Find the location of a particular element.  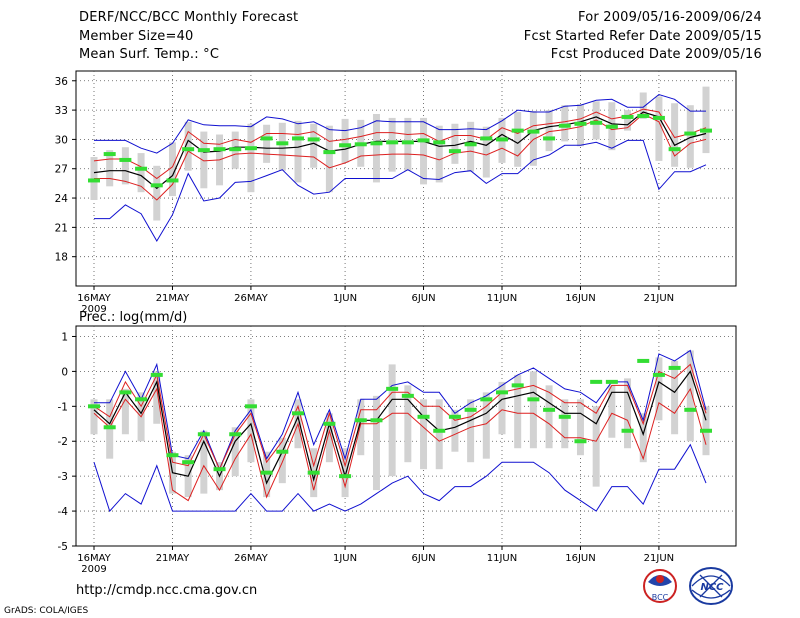

y-tick-label: -5 is located at coordinates (63, 547).